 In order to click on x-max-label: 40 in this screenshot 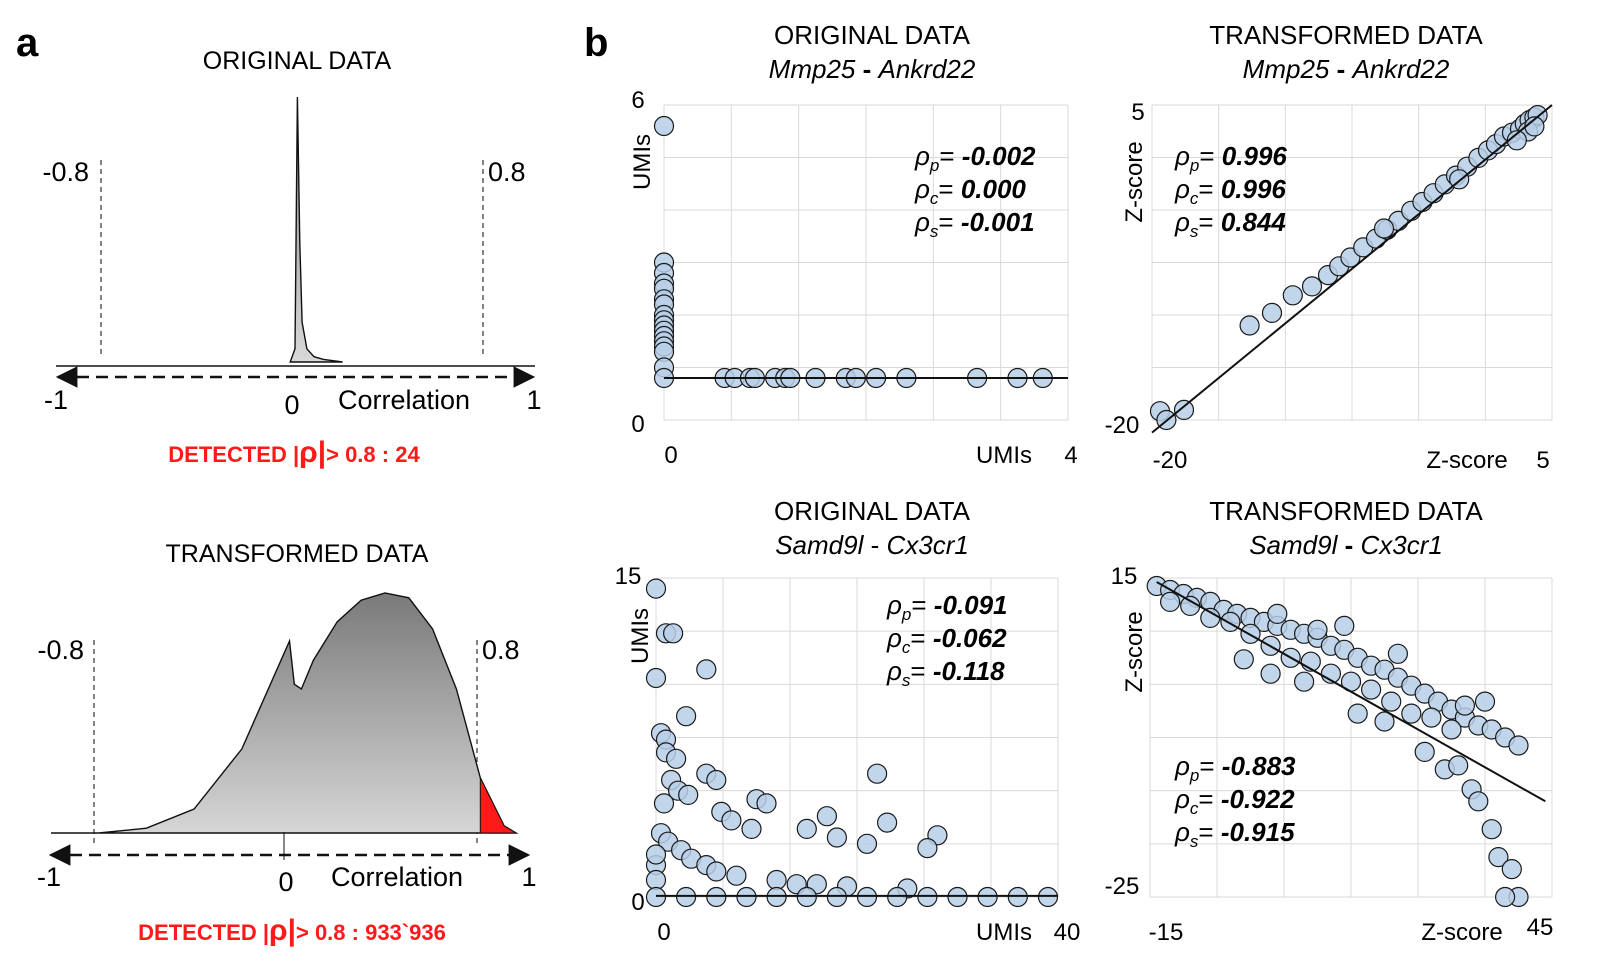, I will do `click(1067, 932)`.